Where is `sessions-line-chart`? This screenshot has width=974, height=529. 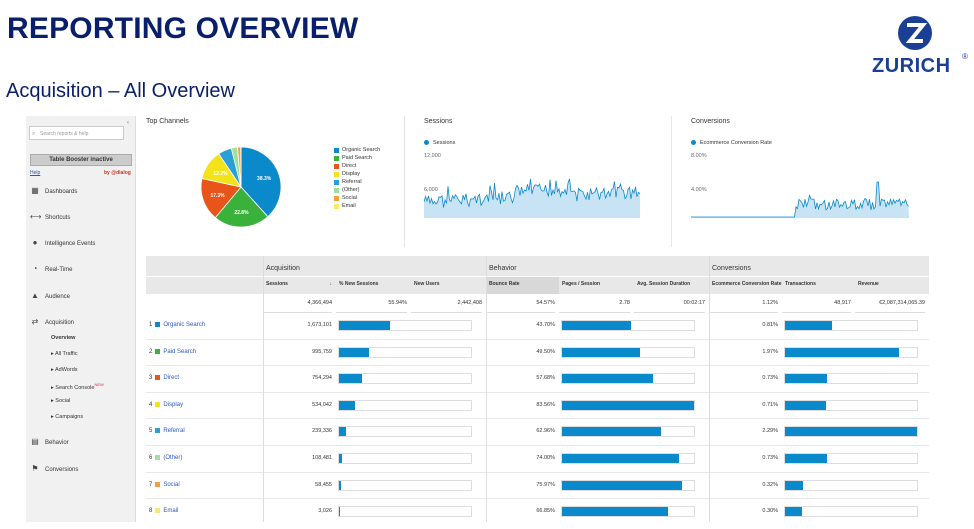
sessions-line-chart is located at coordinates (532, 198).